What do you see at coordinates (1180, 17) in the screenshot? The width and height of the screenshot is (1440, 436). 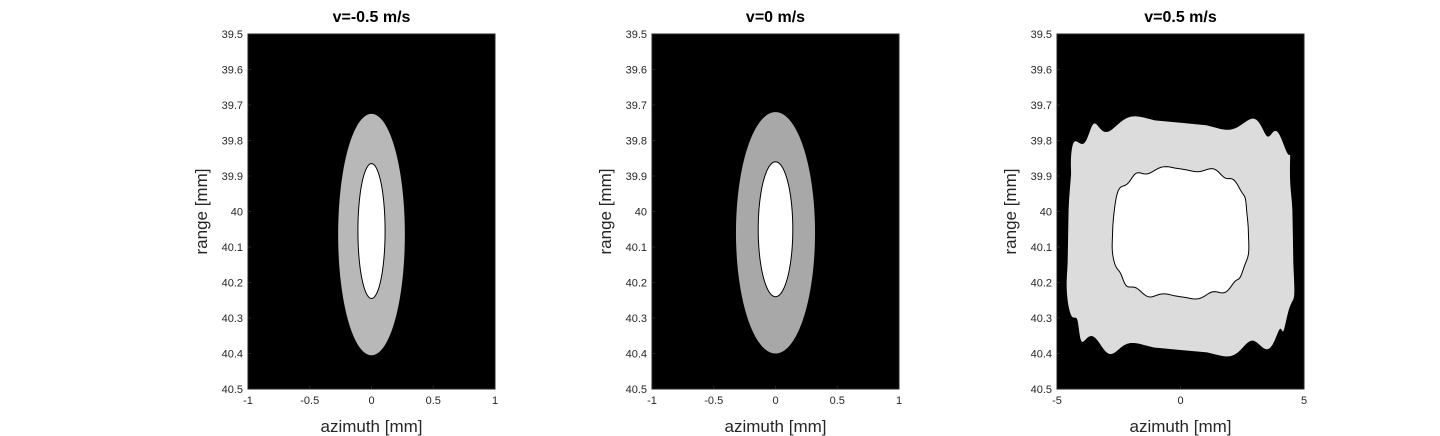 I see `panel-title: v=0.5 m/s` at bounding box center [1180, 17].